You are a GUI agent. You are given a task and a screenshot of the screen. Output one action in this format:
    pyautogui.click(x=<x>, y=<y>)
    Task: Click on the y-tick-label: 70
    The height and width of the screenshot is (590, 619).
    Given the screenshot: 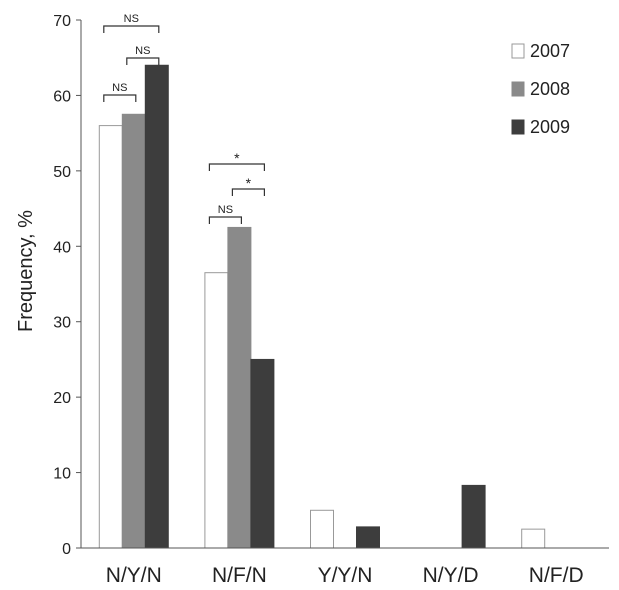 What is the action you would take?
    pyautogui.click(x=62, y=21)
    